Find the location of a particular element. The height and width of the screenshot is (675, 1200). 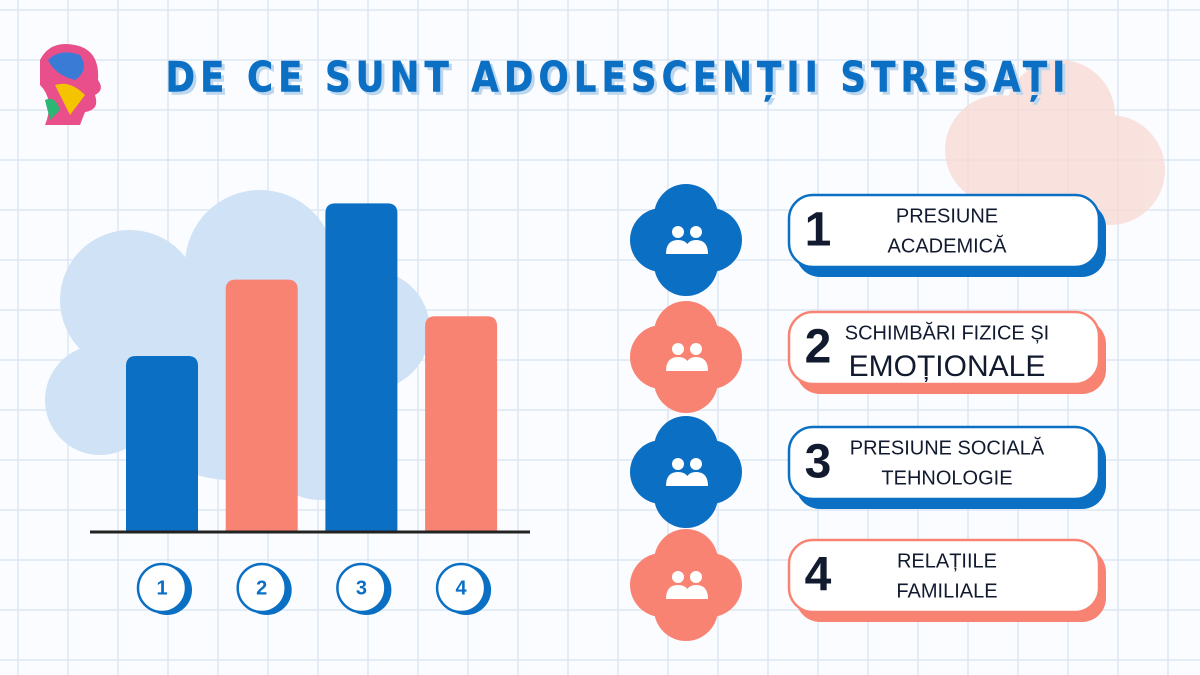

item-text: ACADEMICĂ is located at coordinates (948, 245).